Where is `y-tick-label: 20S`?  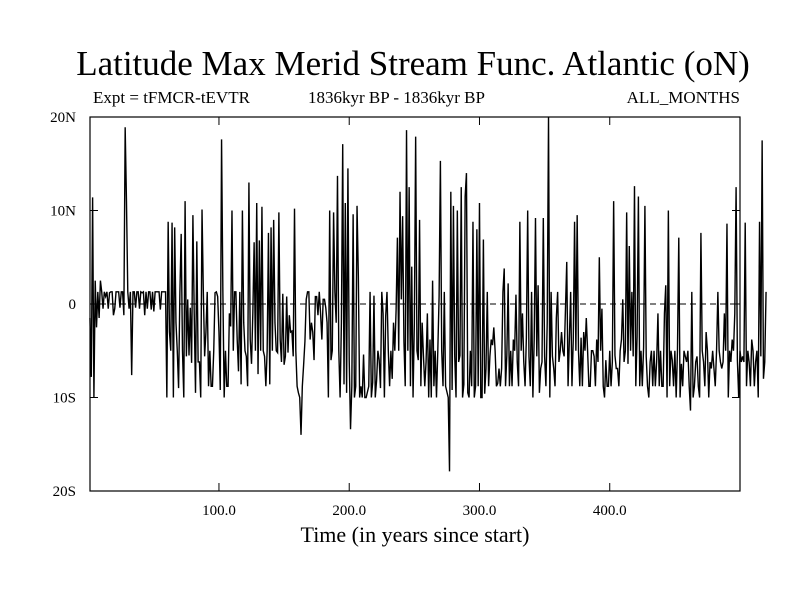 y-tick-label: 20S is located at coordinates (64, 492).